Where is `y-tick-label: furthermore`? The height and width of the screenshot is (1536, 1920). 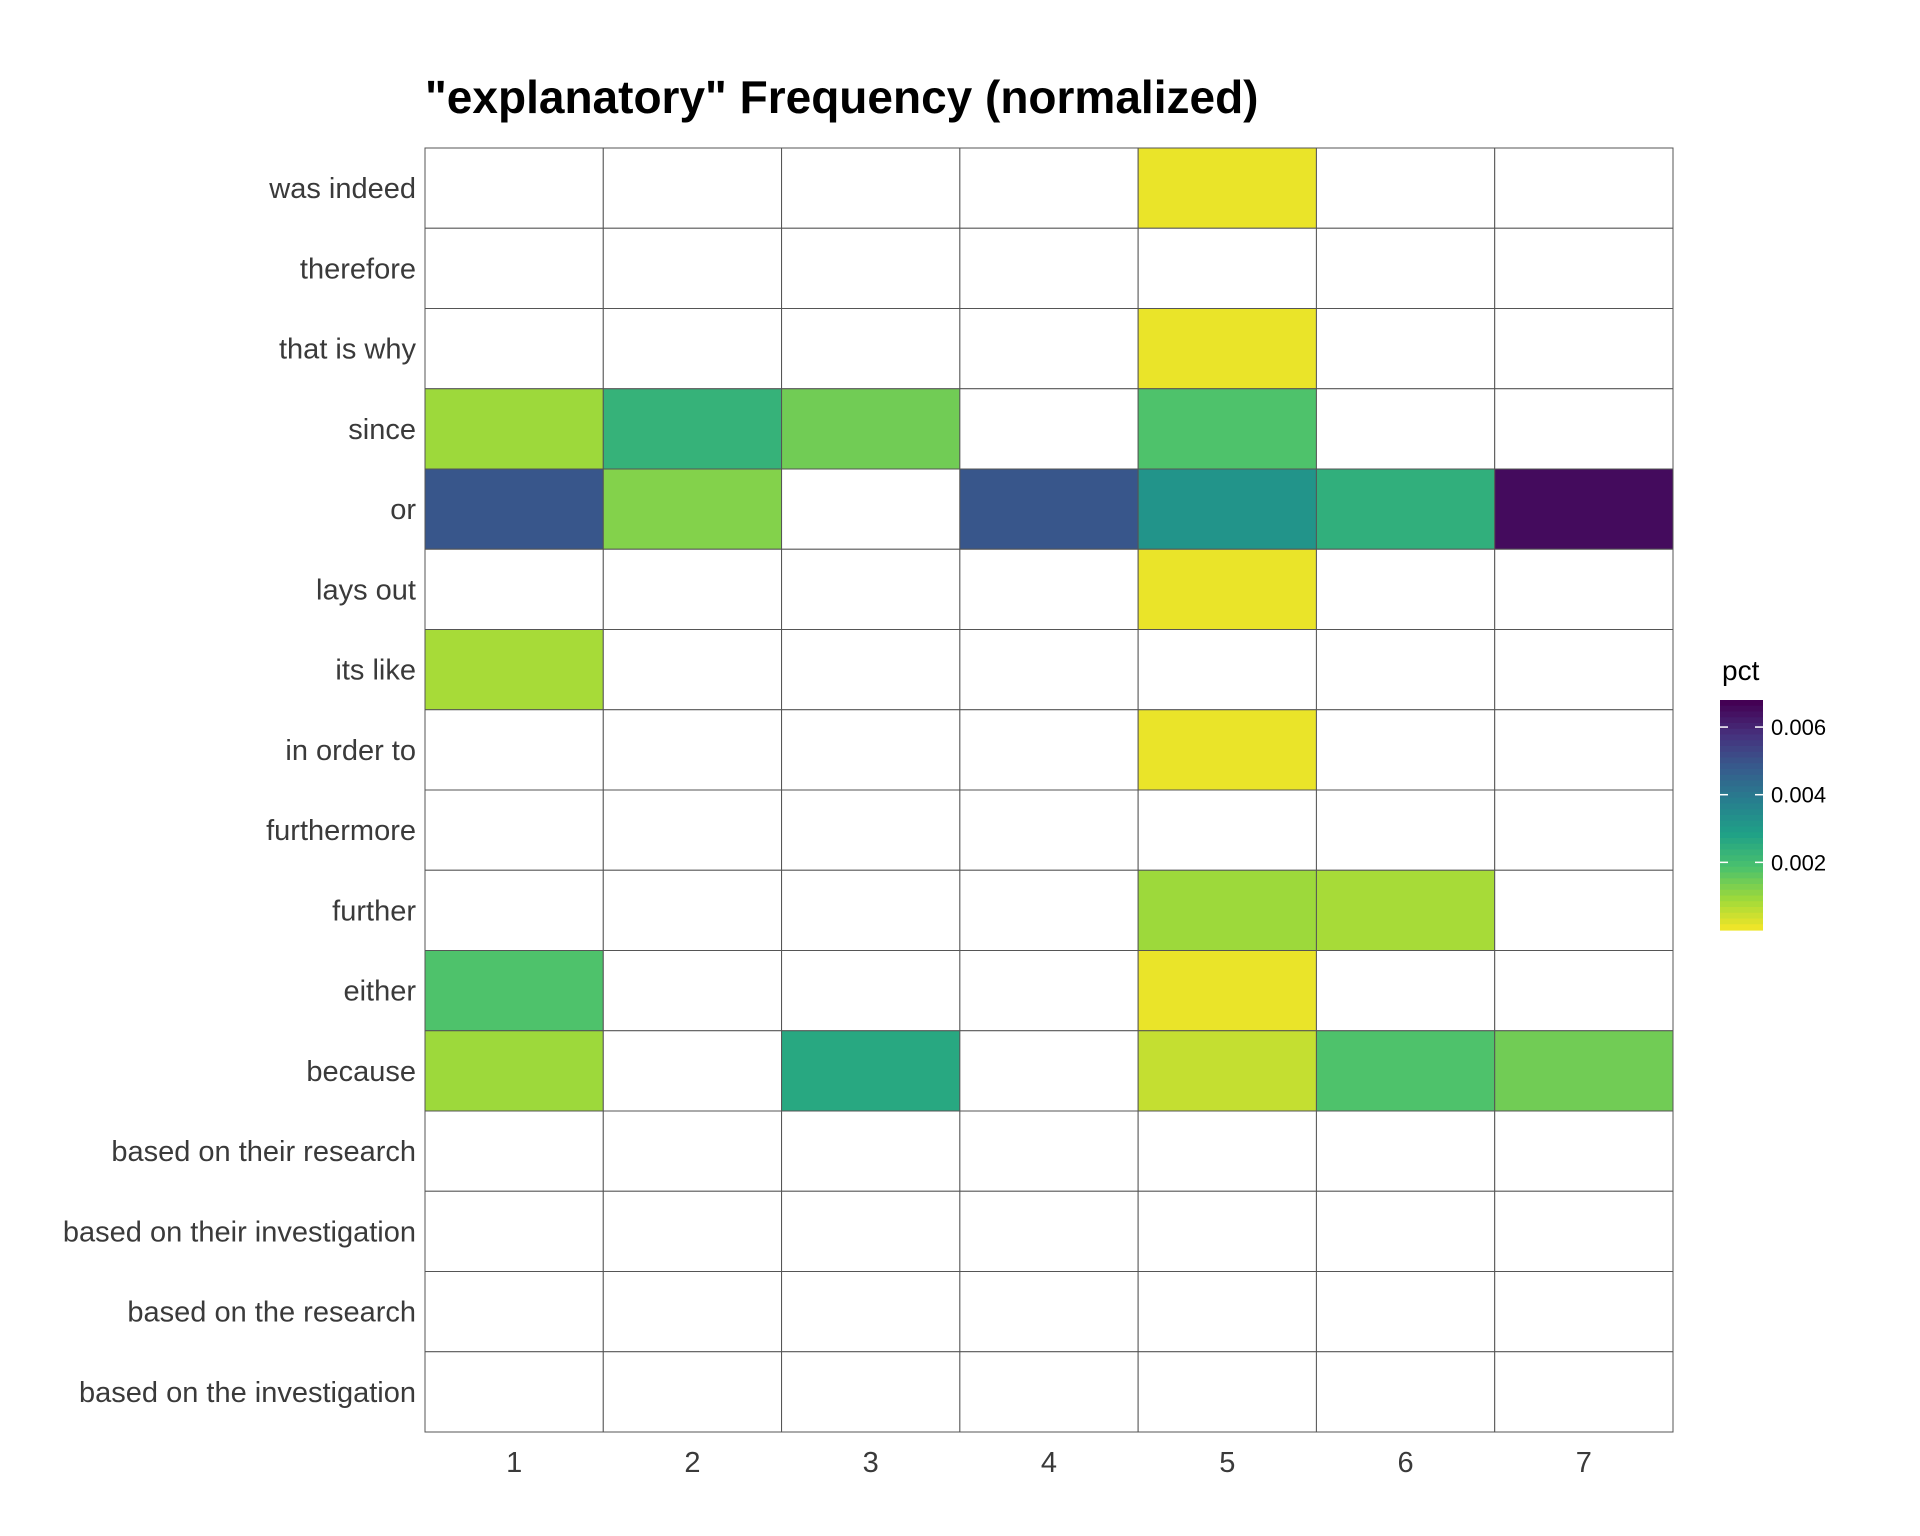
y-tick-label: furthermore is located at coordinates (341, 831).